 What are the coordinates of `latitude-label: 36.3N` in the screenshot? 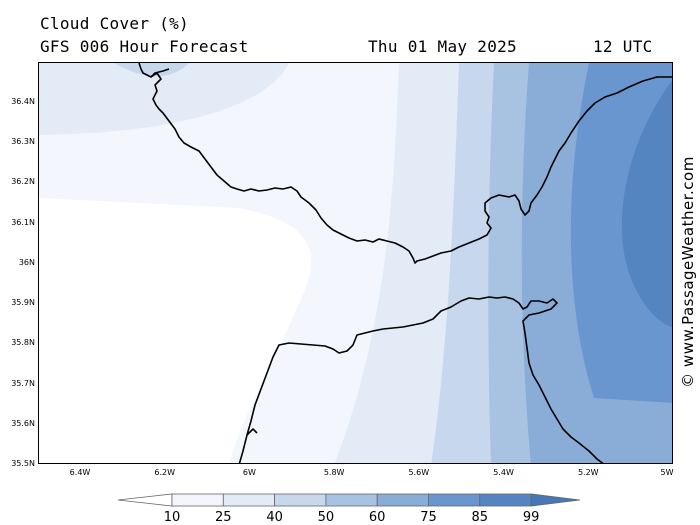 It's located at (23, 142).